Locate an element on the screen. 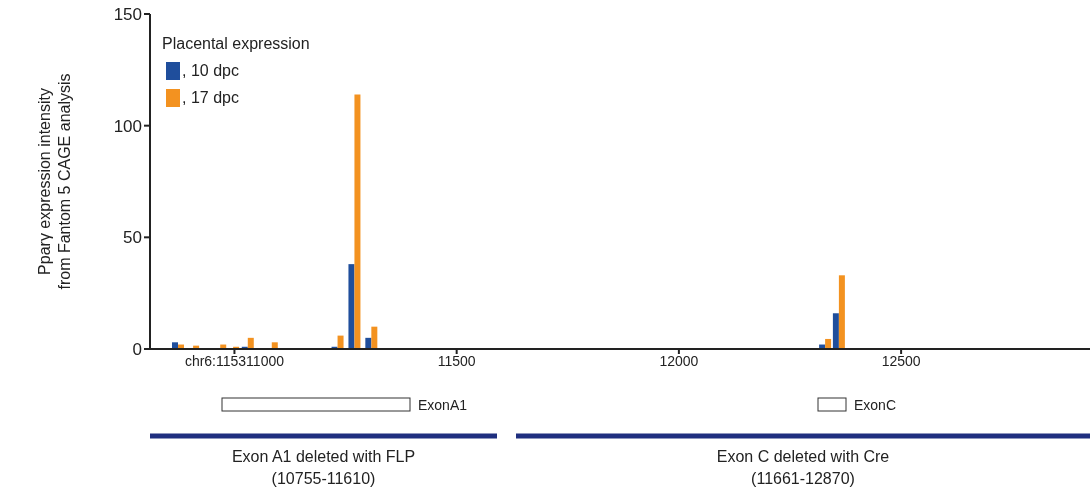 The height and width of the screenshot is (496, 1091). legend-label: , 17 dpc is located at coordinates (210, 98).